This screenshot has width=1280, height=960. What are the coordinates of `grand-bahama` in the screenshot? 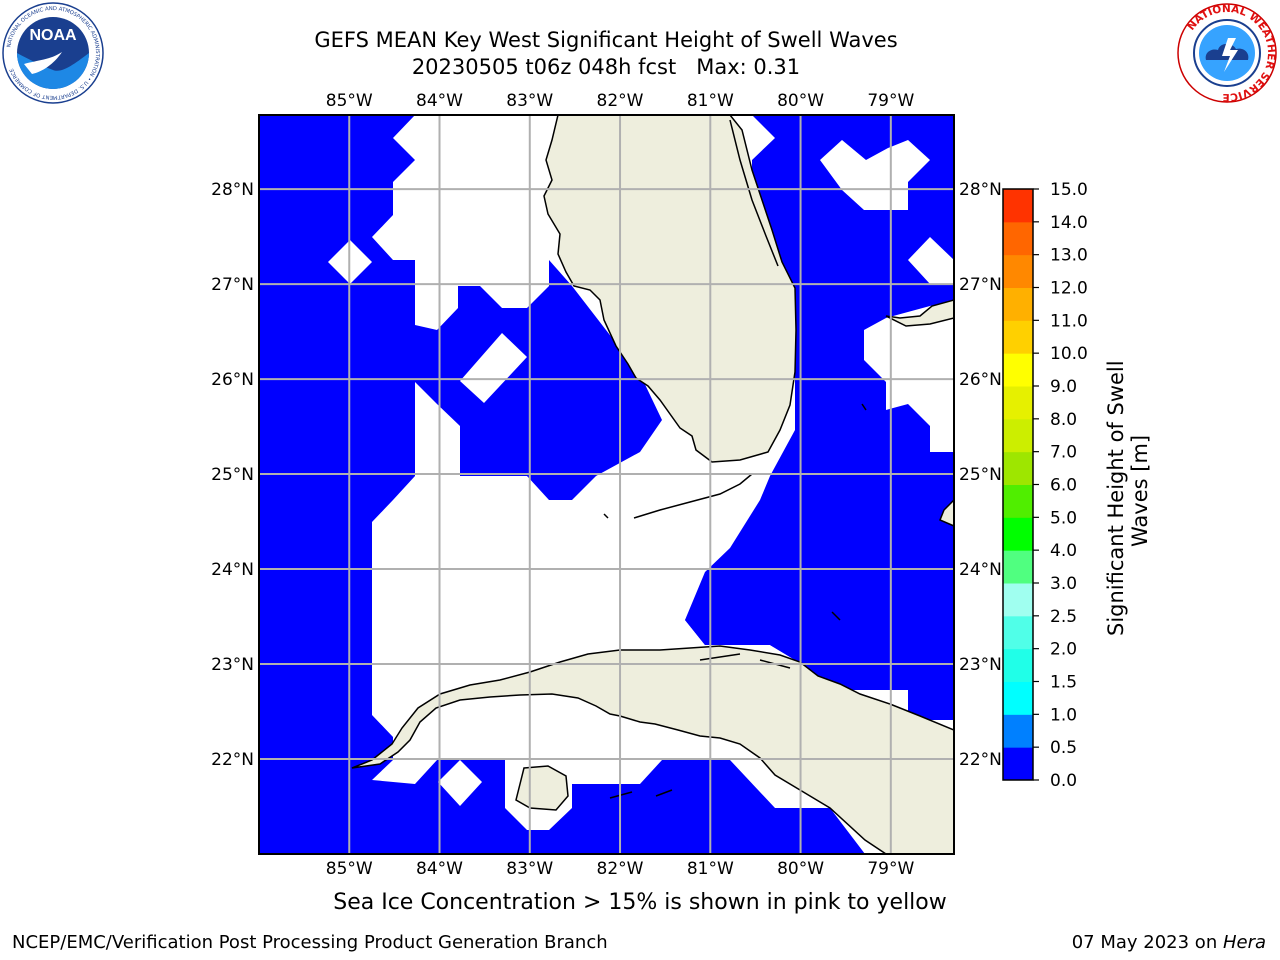 It's located at (919, 313).